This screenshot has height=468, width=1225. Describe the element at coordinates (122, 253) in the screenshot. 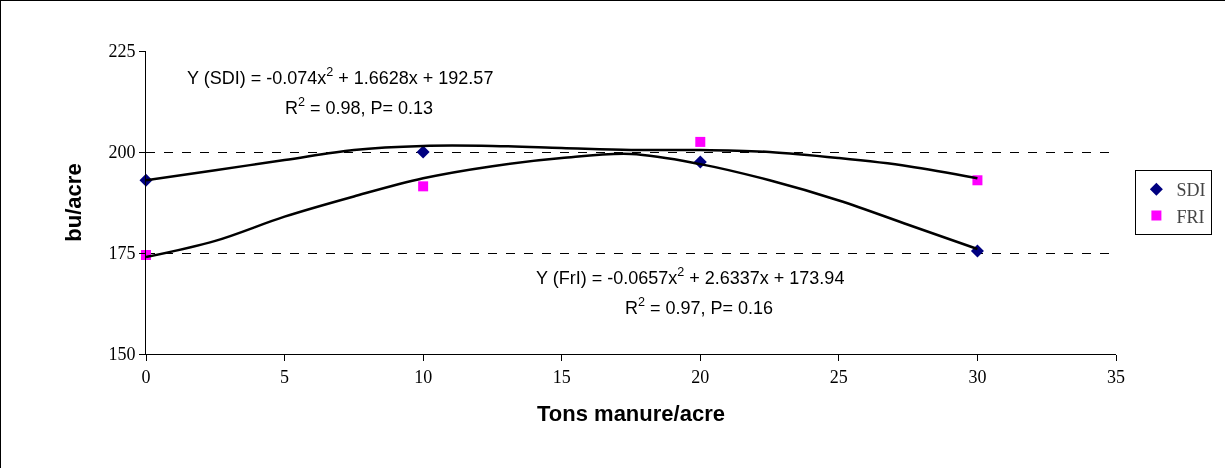

I see `y-tick-label: 175` at that location.